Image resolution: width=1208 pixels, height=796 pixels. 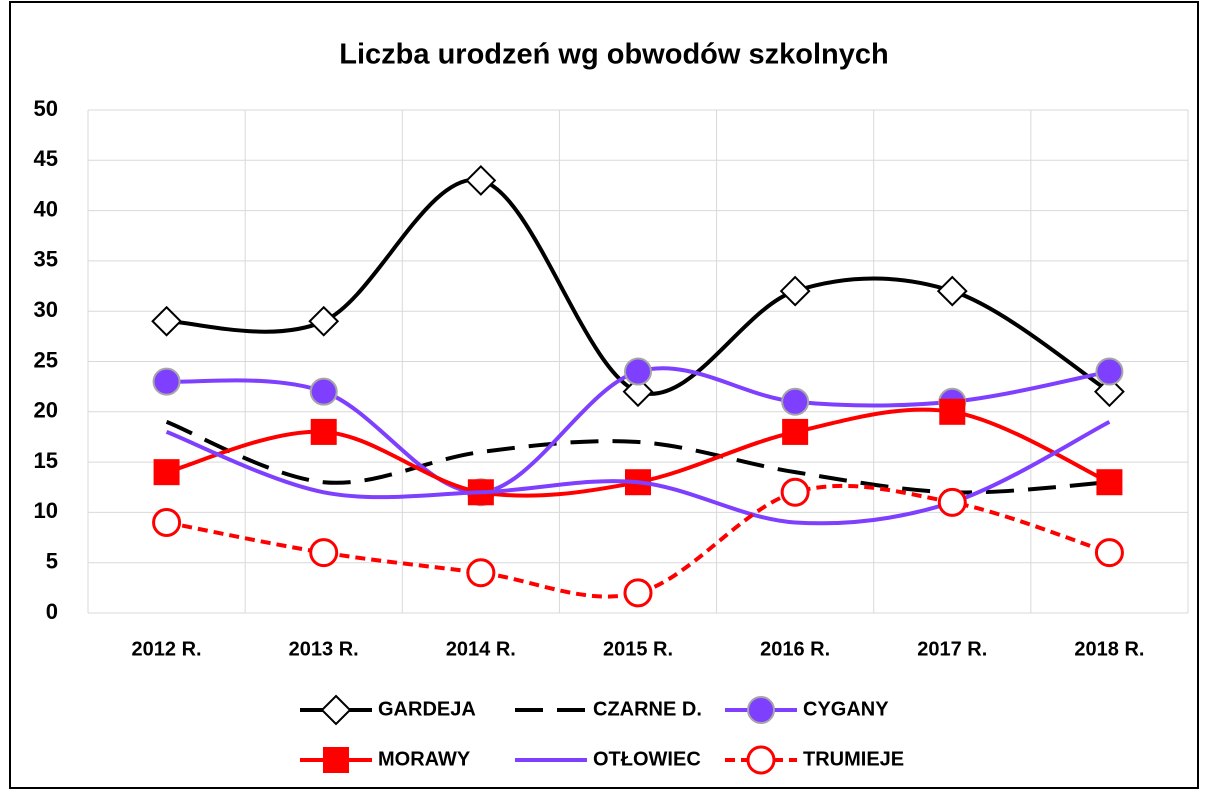 I want to click on y-tick-label: 50, so click(x=46, y=108).